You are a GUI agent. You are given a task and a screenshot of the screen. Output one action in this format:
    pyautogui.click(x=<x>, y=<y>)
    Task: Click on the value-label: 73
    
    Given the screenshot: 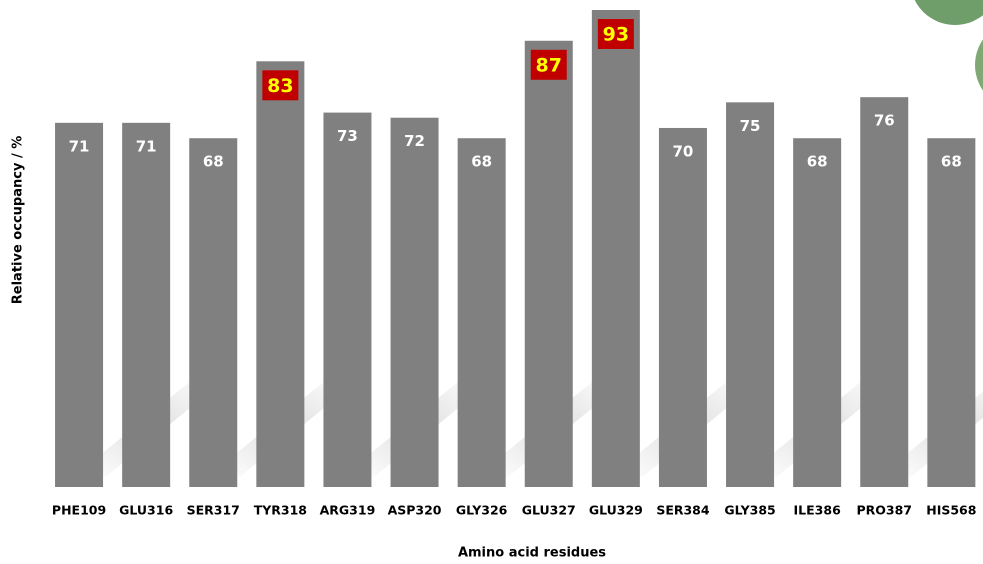 What is the action you would take?
    pyautogui.click(x=347, y=136)
    